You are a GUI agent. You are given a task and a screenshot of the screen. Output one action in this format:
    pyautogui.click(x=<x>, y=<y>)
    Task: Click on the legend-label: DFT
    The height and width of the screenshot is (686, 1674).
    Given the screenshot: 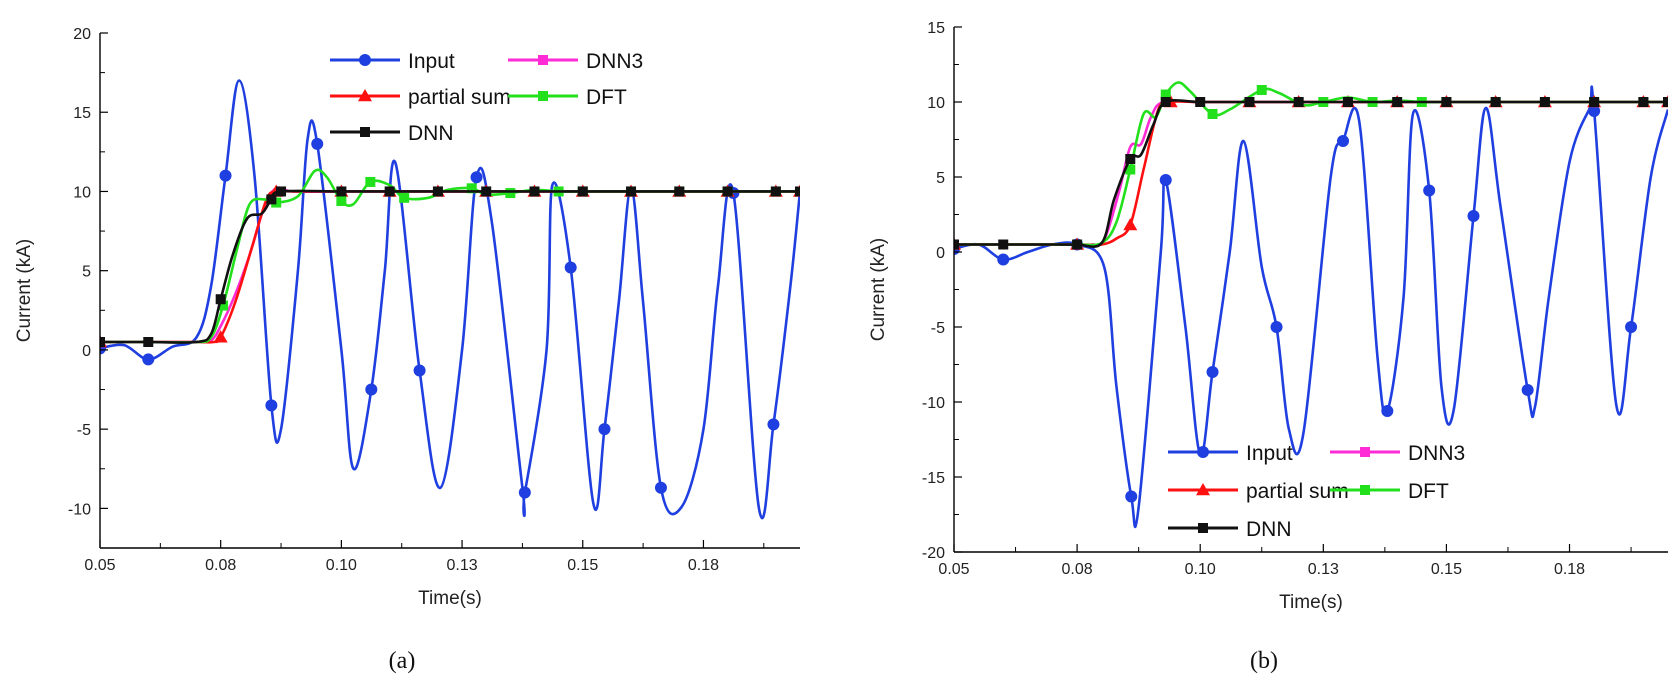 What is the action you would take?
    pyautogui.click(x=1428, y=491)
    